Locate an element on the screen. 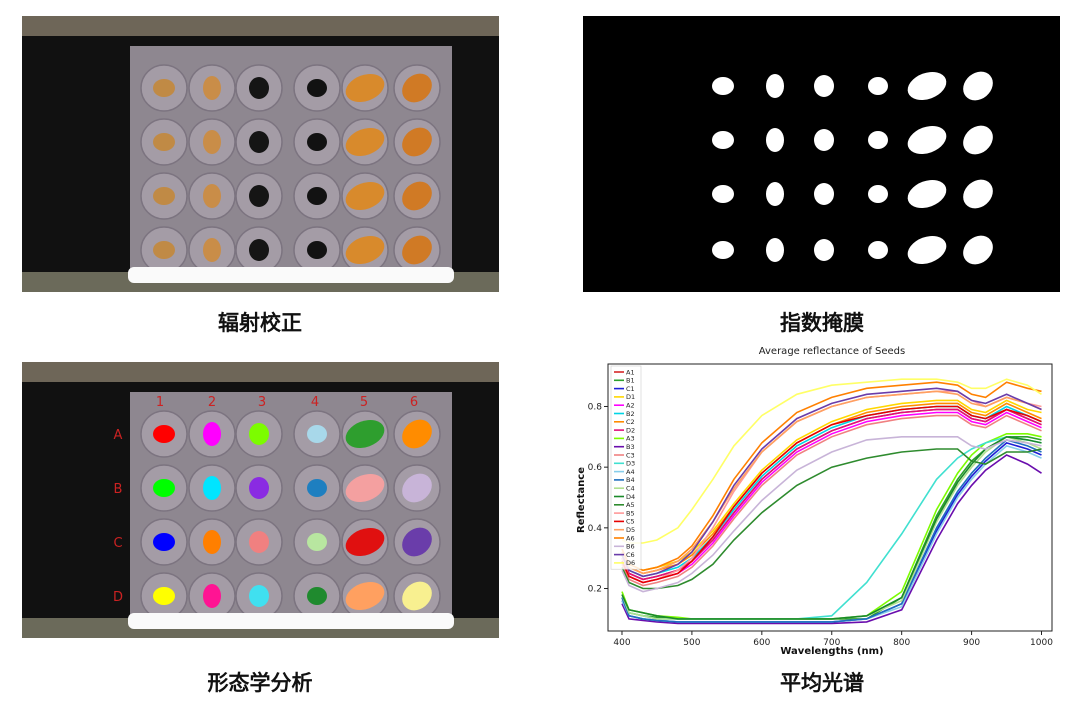 The width and height of the screenshot is (1080, 705). row-label-B: B is located at coordinates (118, 489).